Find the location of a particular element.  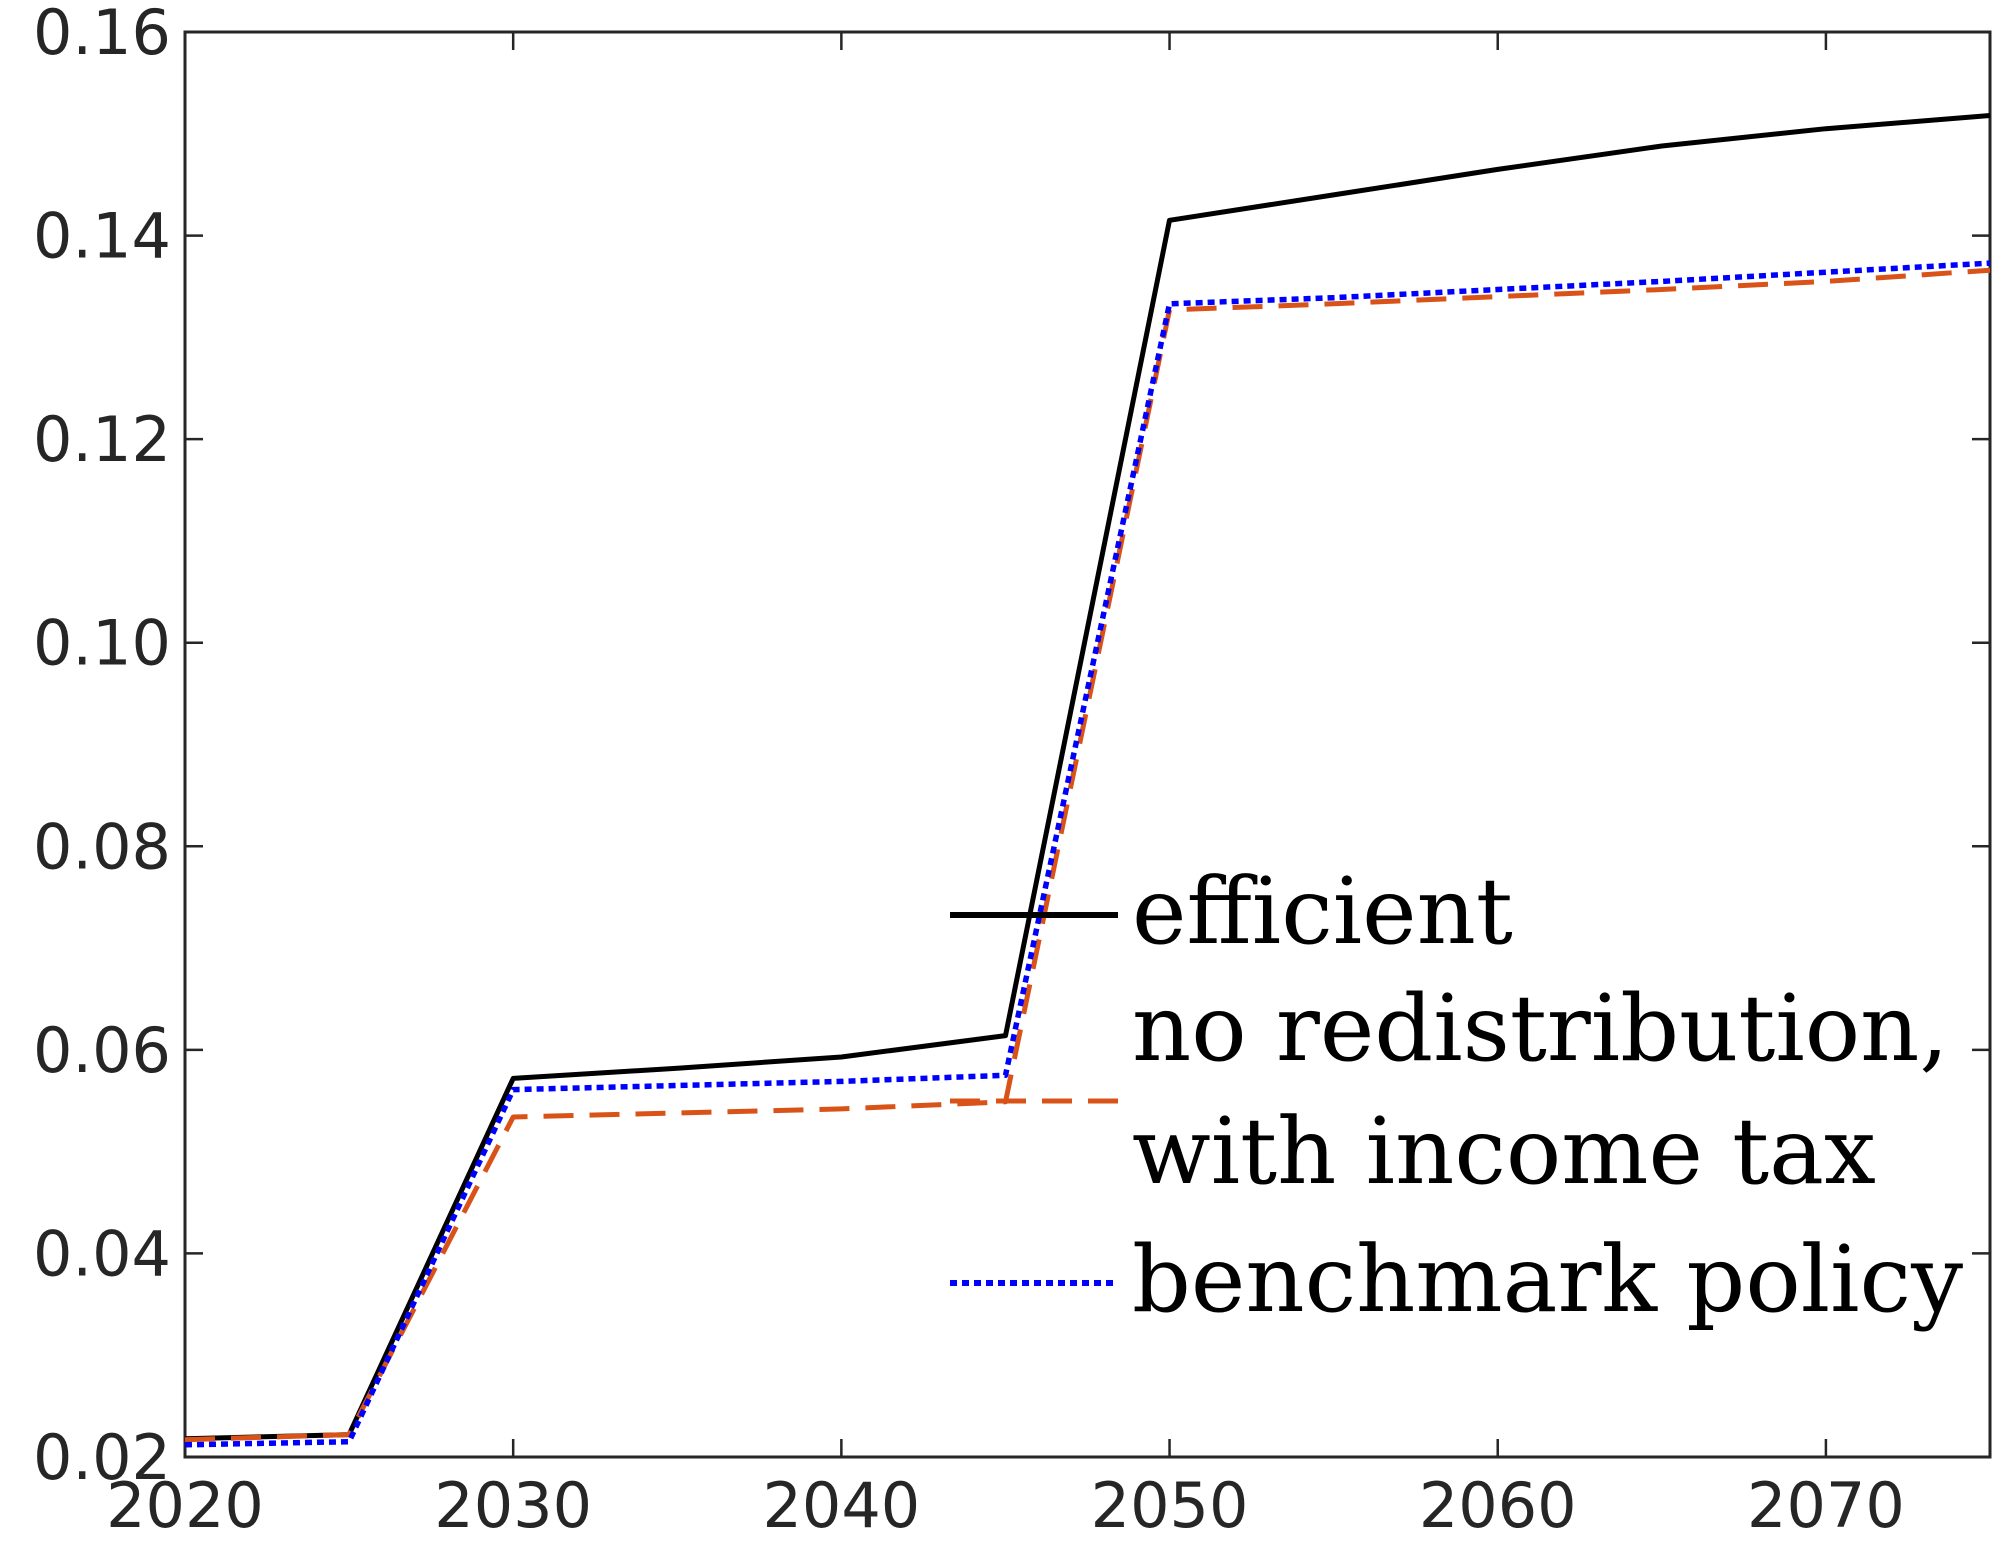

y-tick-label: 0.08 is located at coordinates (102, 846).